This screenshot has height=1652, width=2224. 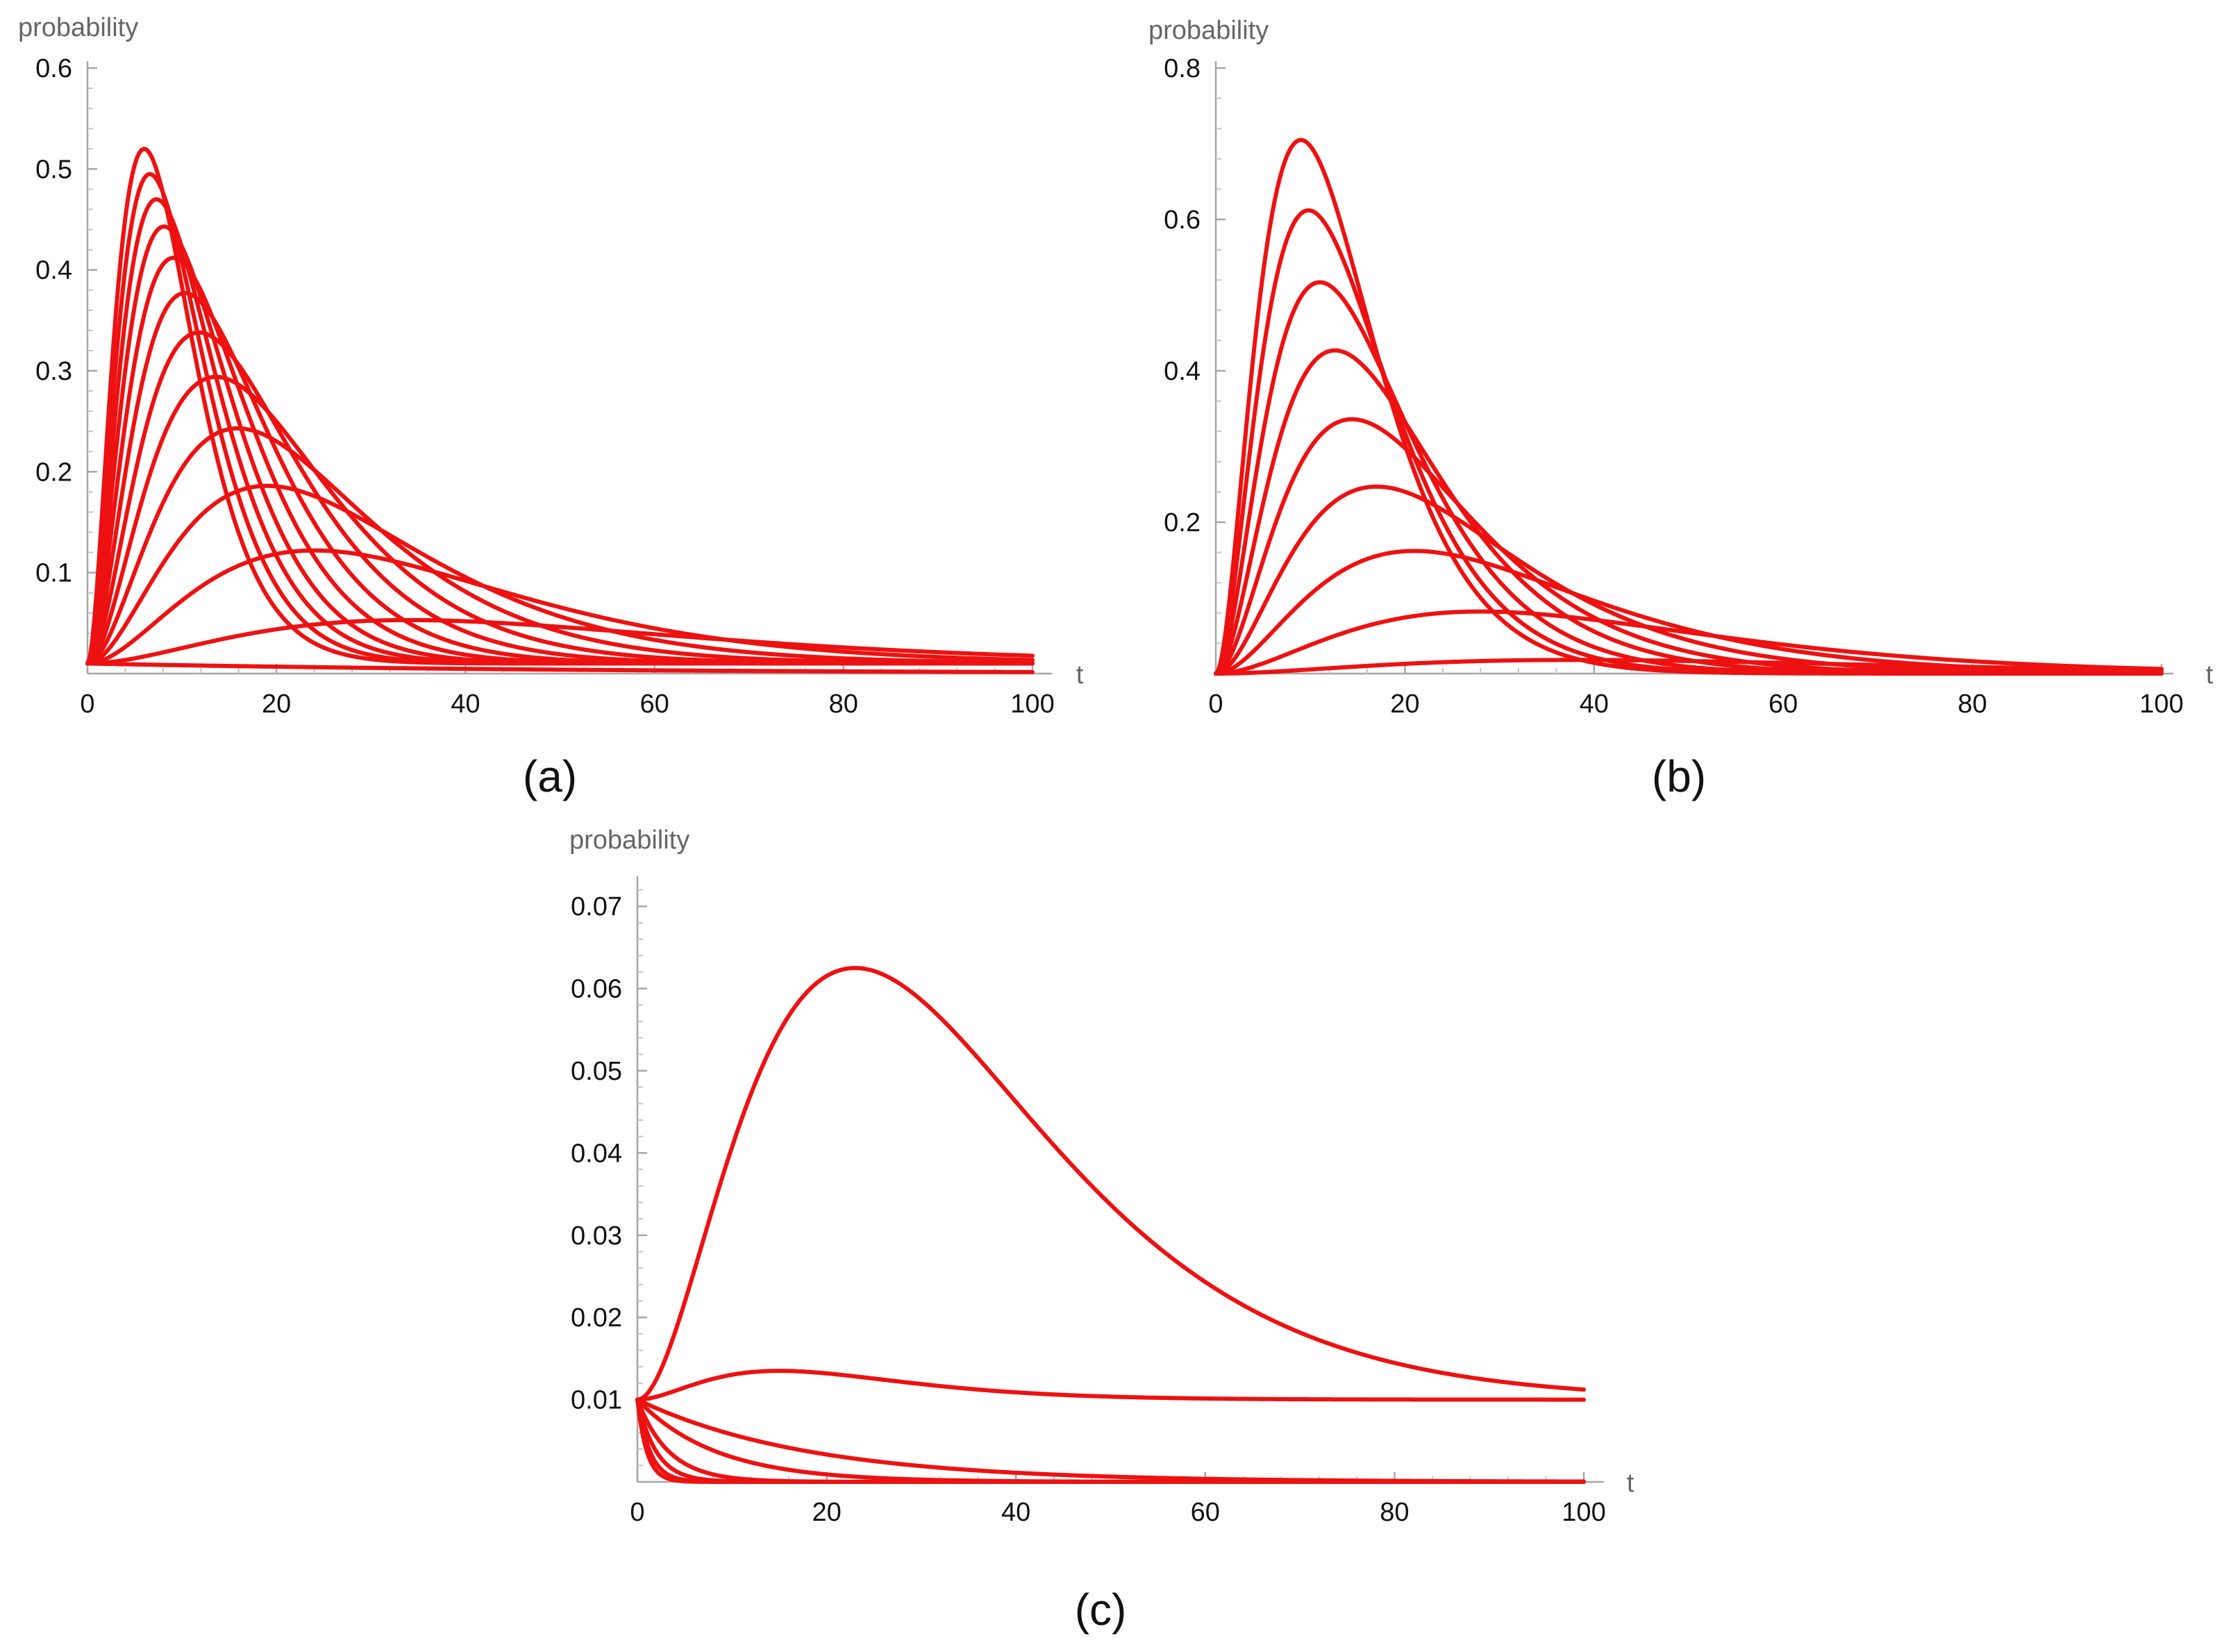 What do you see at coordinates (596, 1318) in the screenshot?
I see `y-tick-label: 0.02` at bounding box center [596, 1318].